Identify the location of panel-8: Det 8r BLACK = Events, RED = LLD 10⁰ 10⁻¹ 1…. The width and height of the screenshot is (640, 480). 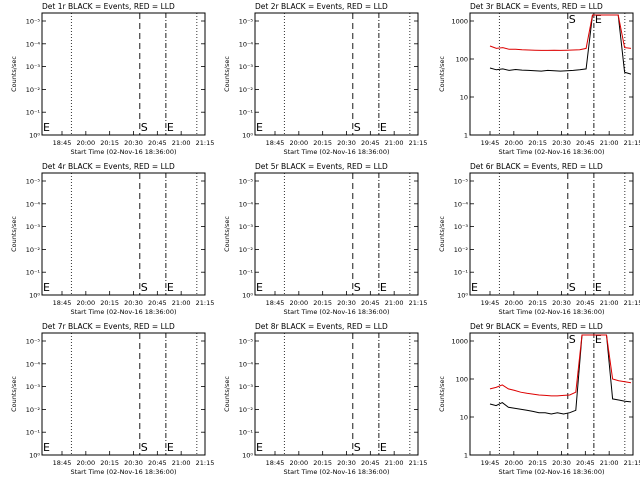
(325, 399).